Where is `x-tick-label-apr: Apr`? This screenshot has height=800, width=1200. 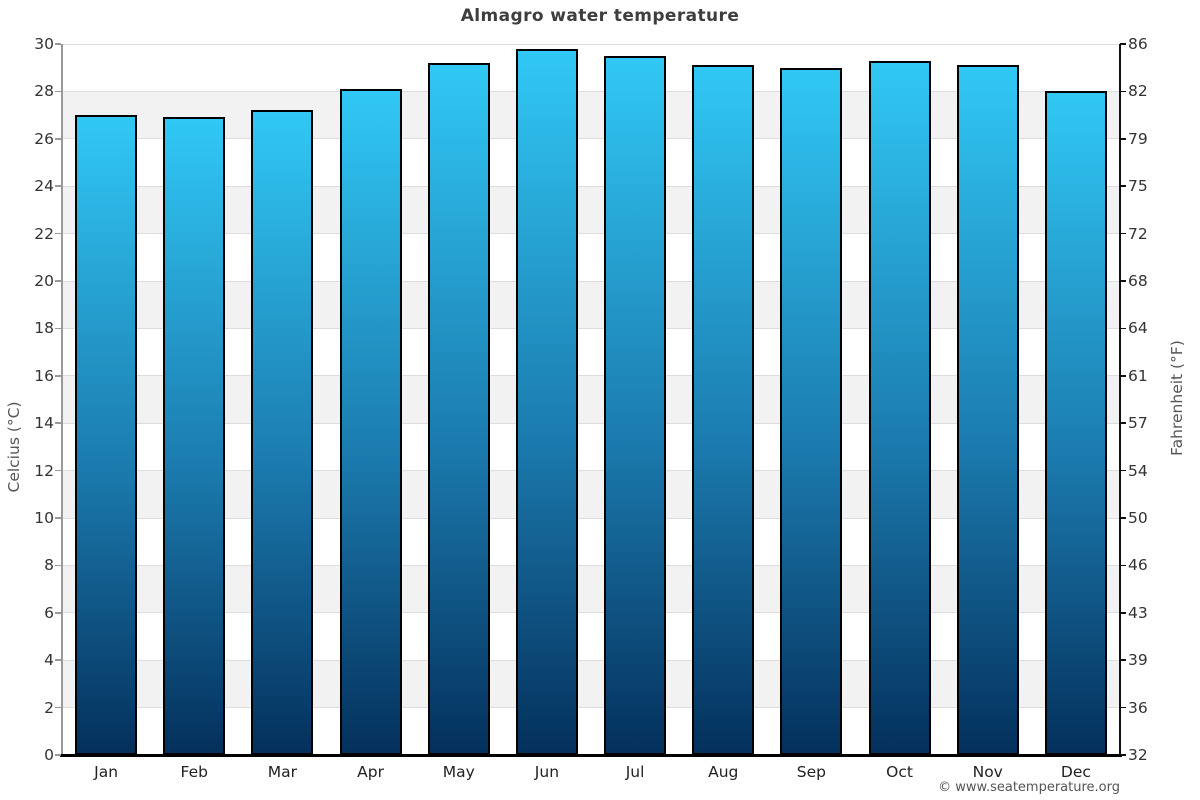 x-tick-label-apr: Apr is located at coordinates (370, 772).